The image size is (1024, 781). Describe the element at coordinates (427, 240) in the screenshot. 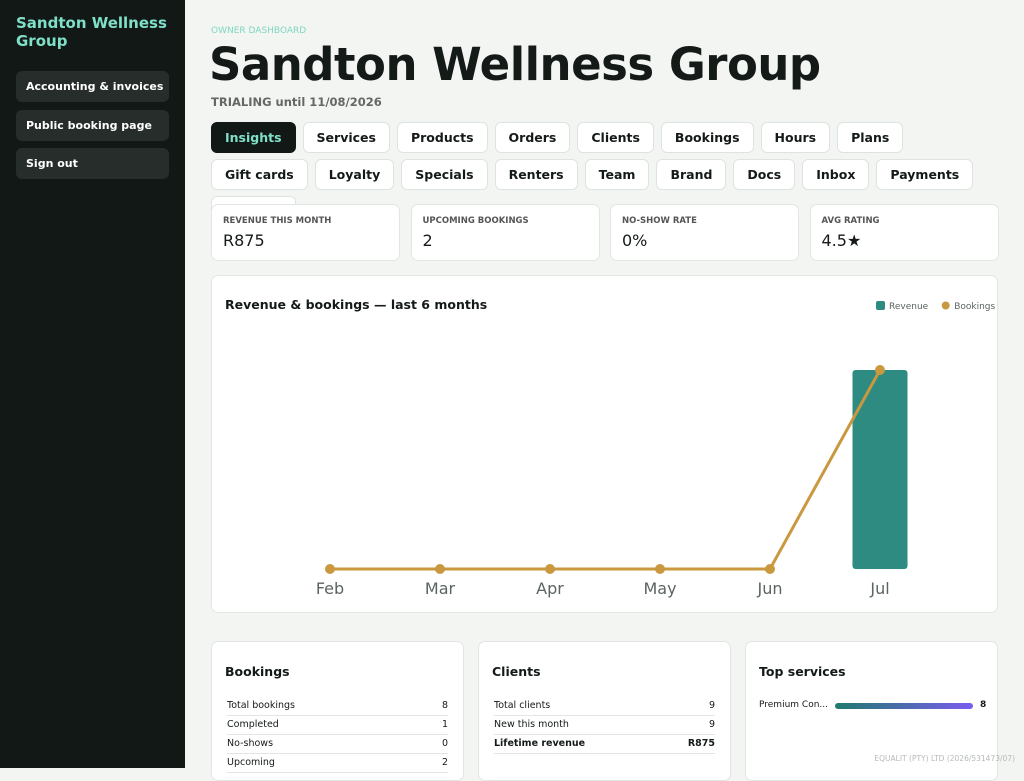

I see `stat-value: 2` at that location.